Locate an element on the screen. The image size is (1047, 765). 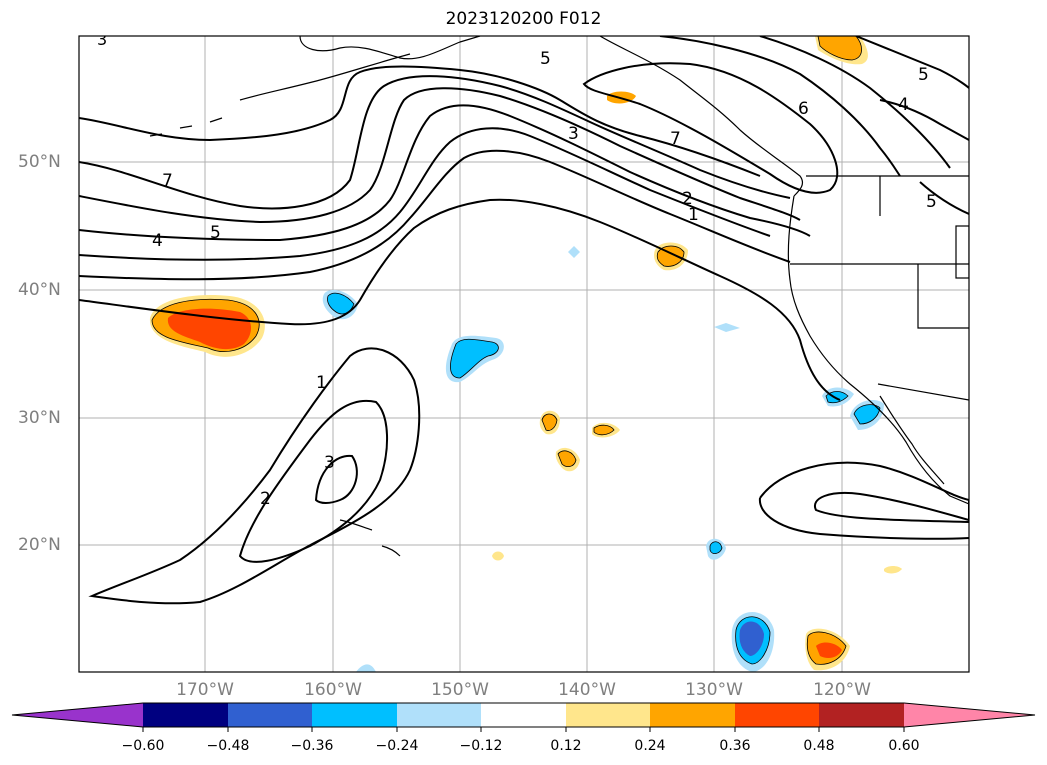
colorbar-tick-label: −0.36 is located at coordinates (312, 746).